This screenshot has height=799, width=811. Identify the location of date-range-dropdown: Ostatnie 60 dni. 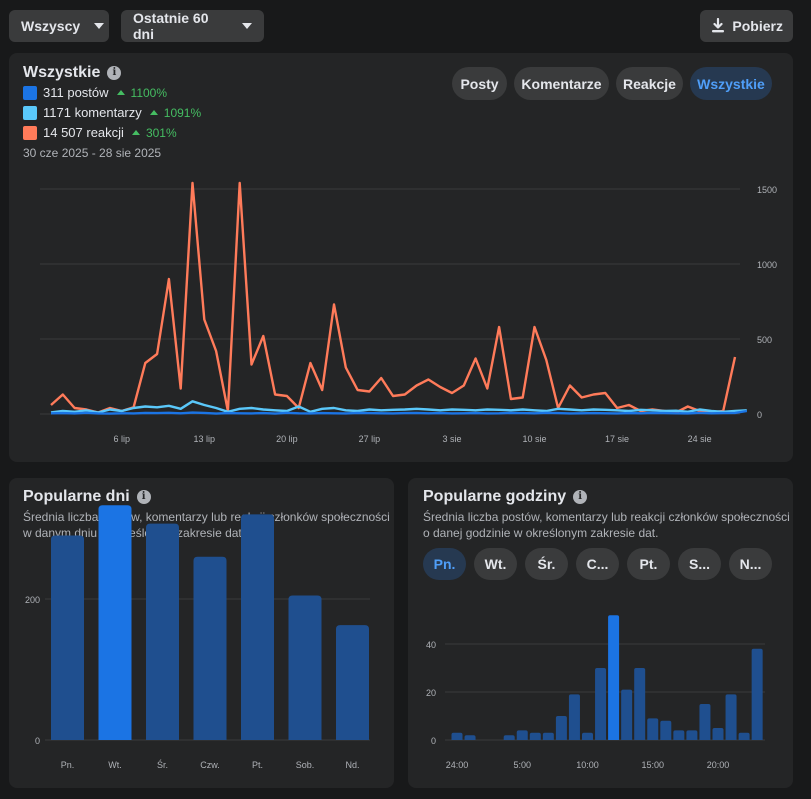
(192, 26).